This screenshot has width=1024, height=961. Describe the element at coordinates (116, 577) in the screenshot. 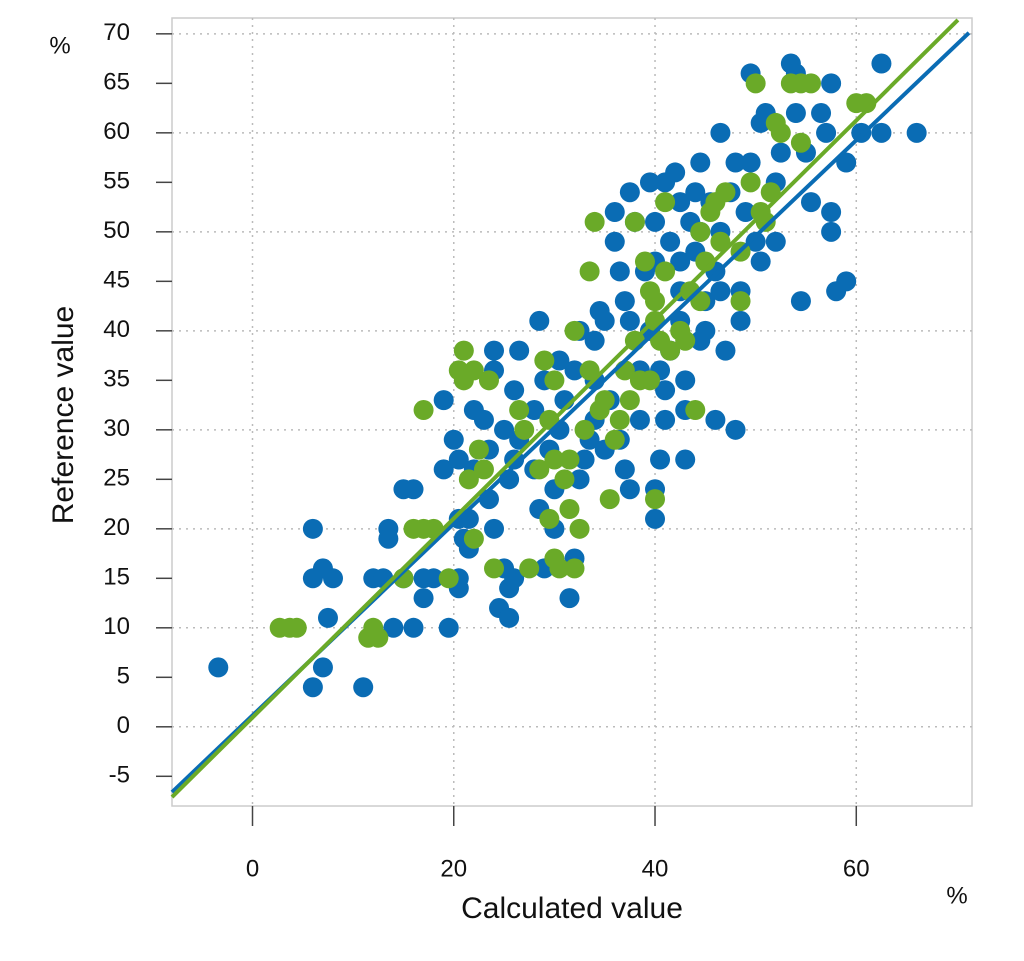

I see `y-tick-label: 15` at that location.